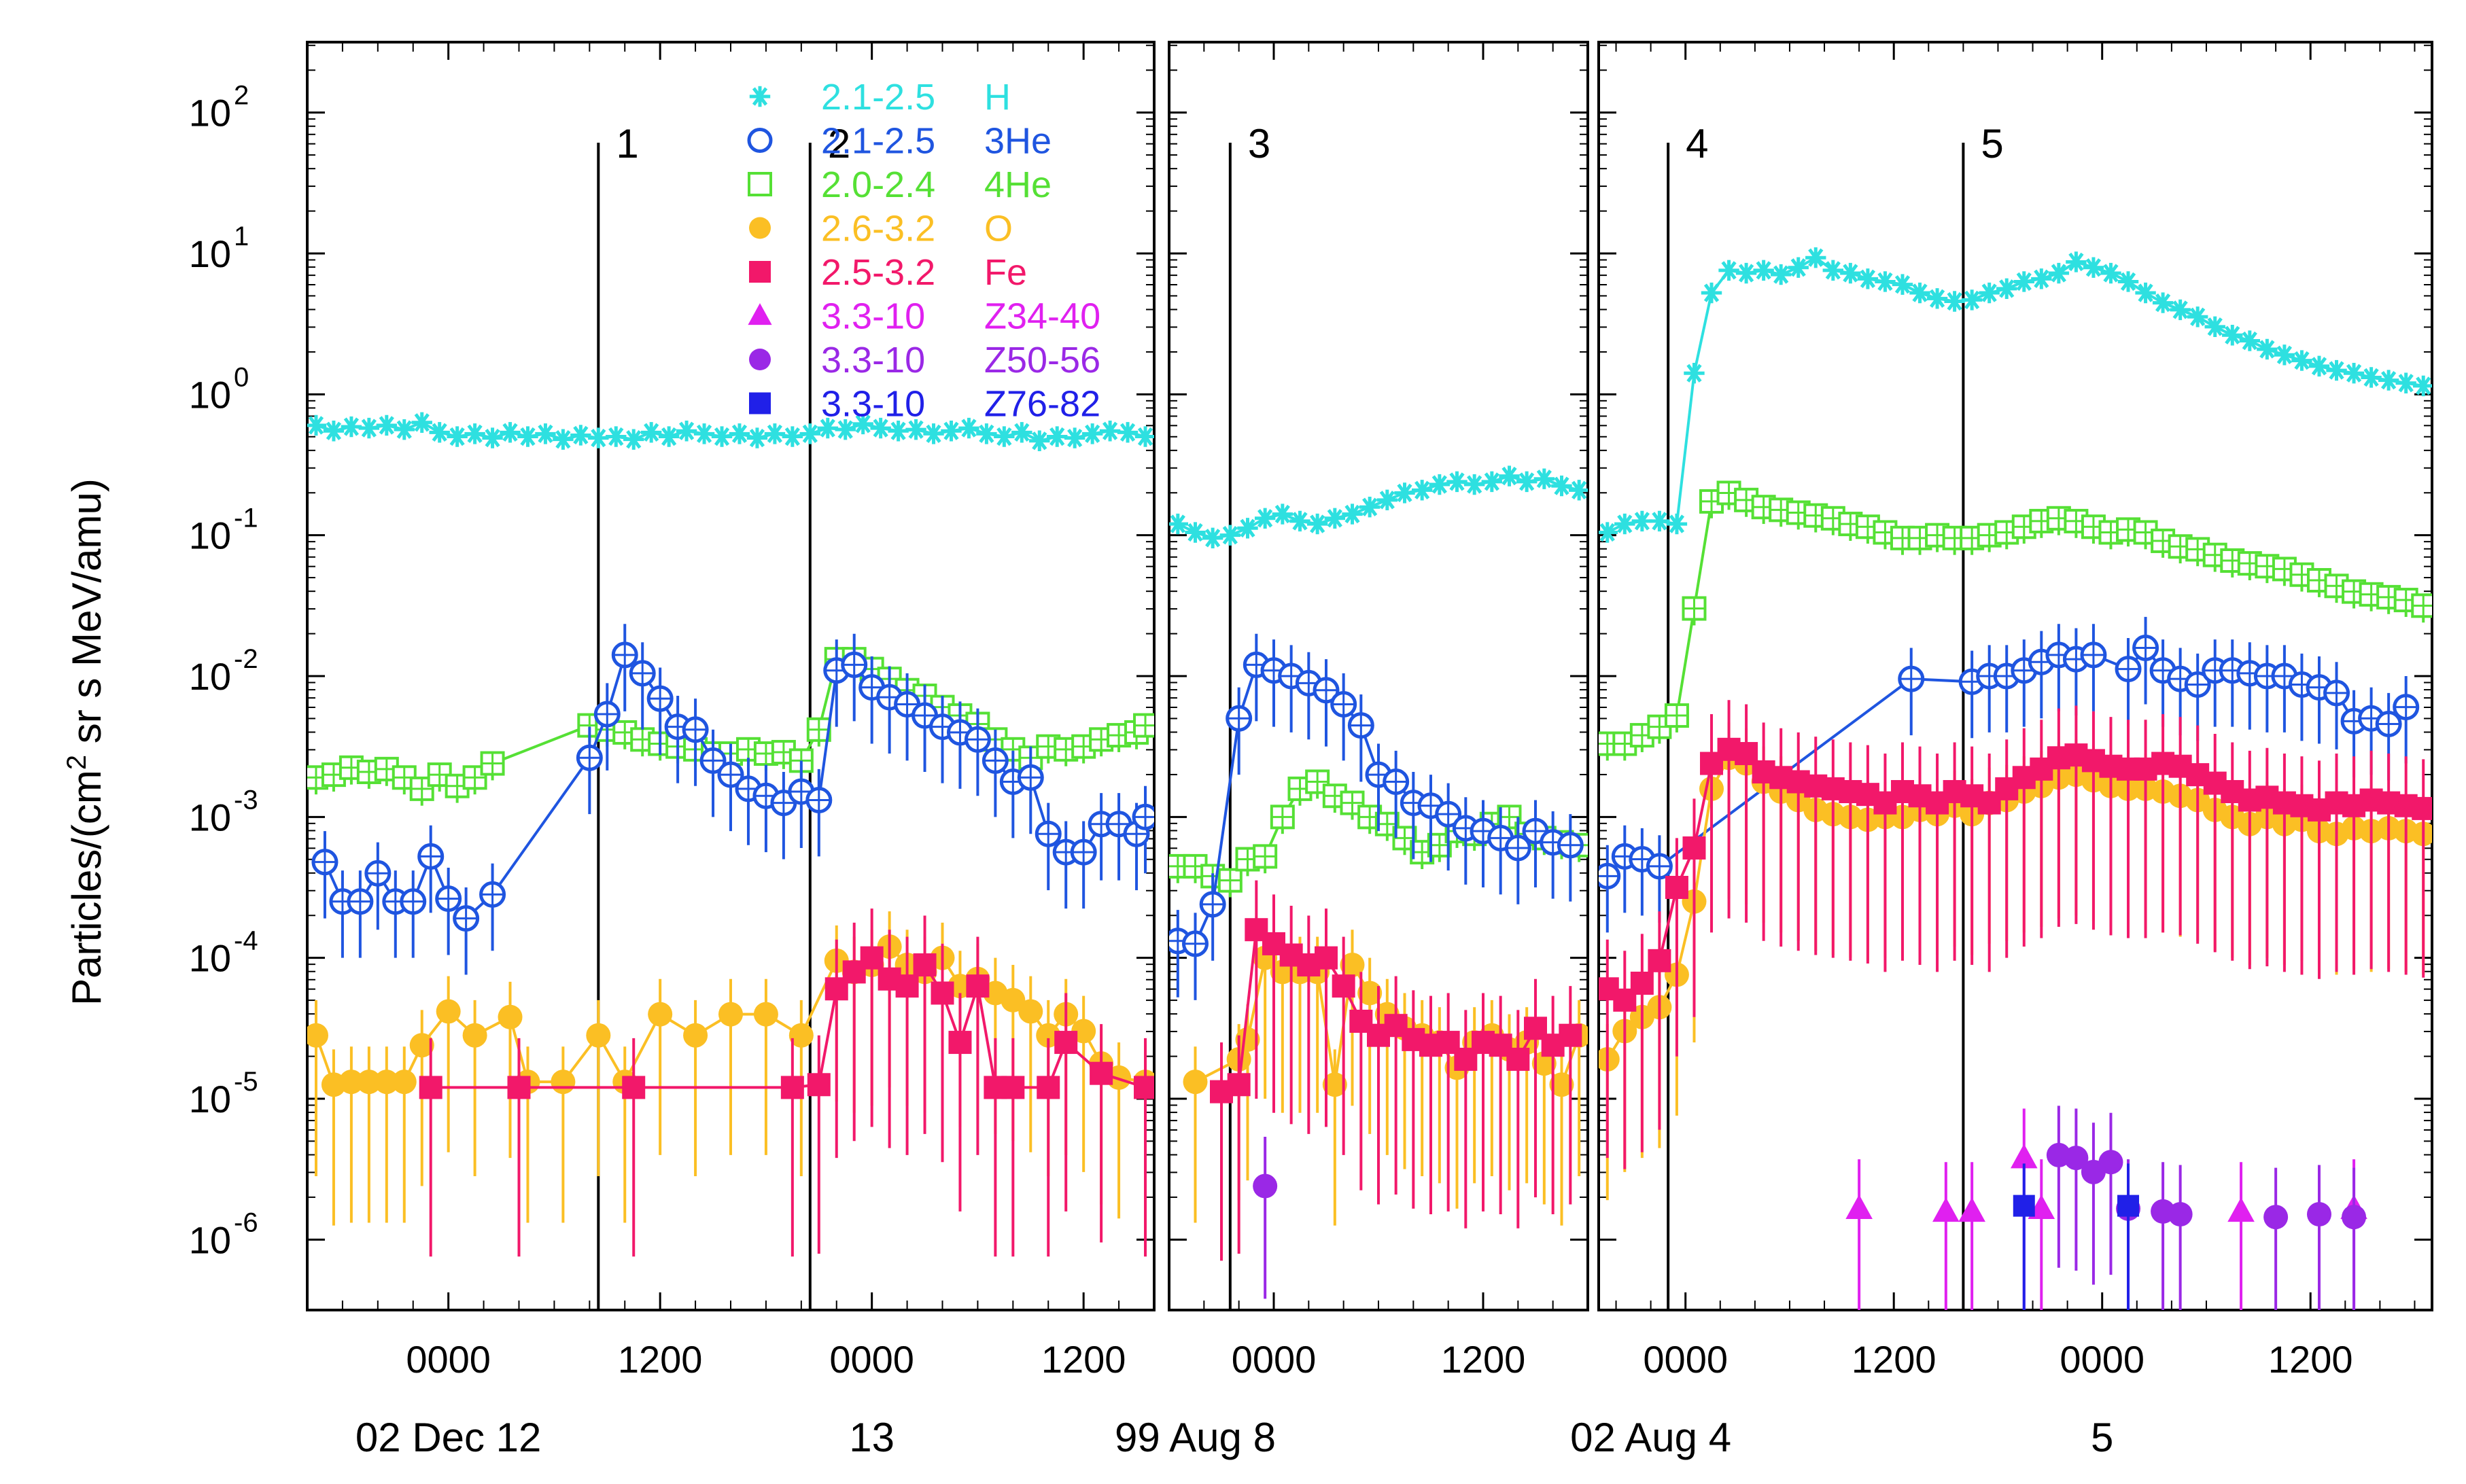 The height and width of the screenshot is (1484, 2466). What do you see at coordinates (1274, 1359) in the screenshot?
I see `x-tick-label: 0000` at bounding box center [1274, 1359].